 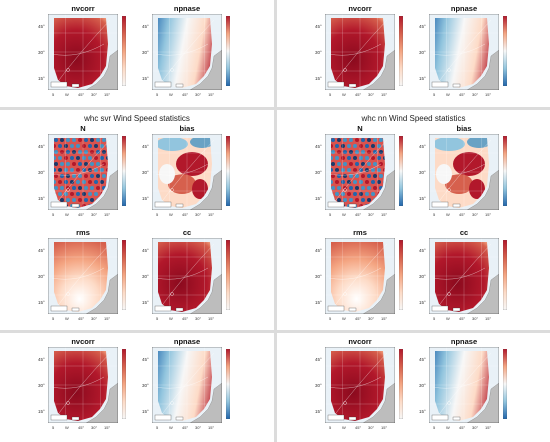 I want to click on map-npnase: npnase 45° 30° 15° 5 W 45° 30° 15°, so click(x=463, y=383).